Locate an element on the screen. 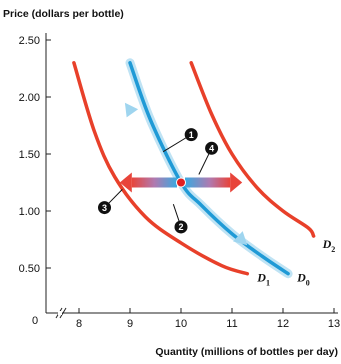 This screenshot has height=364, width=341. marker-number-4: 4 is located at coordinates (211, 149).